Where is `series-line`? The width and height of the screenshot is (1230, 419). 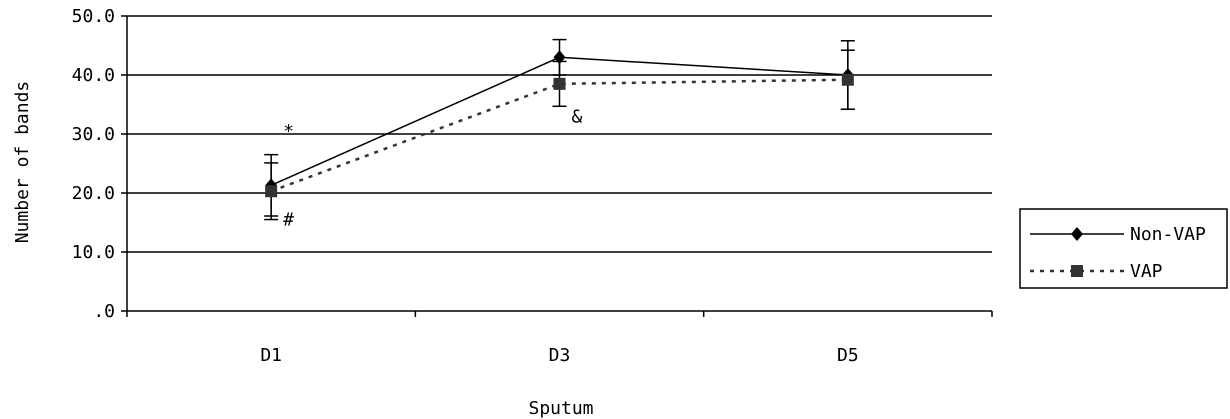
series-line is located at coordinates (559, 135).